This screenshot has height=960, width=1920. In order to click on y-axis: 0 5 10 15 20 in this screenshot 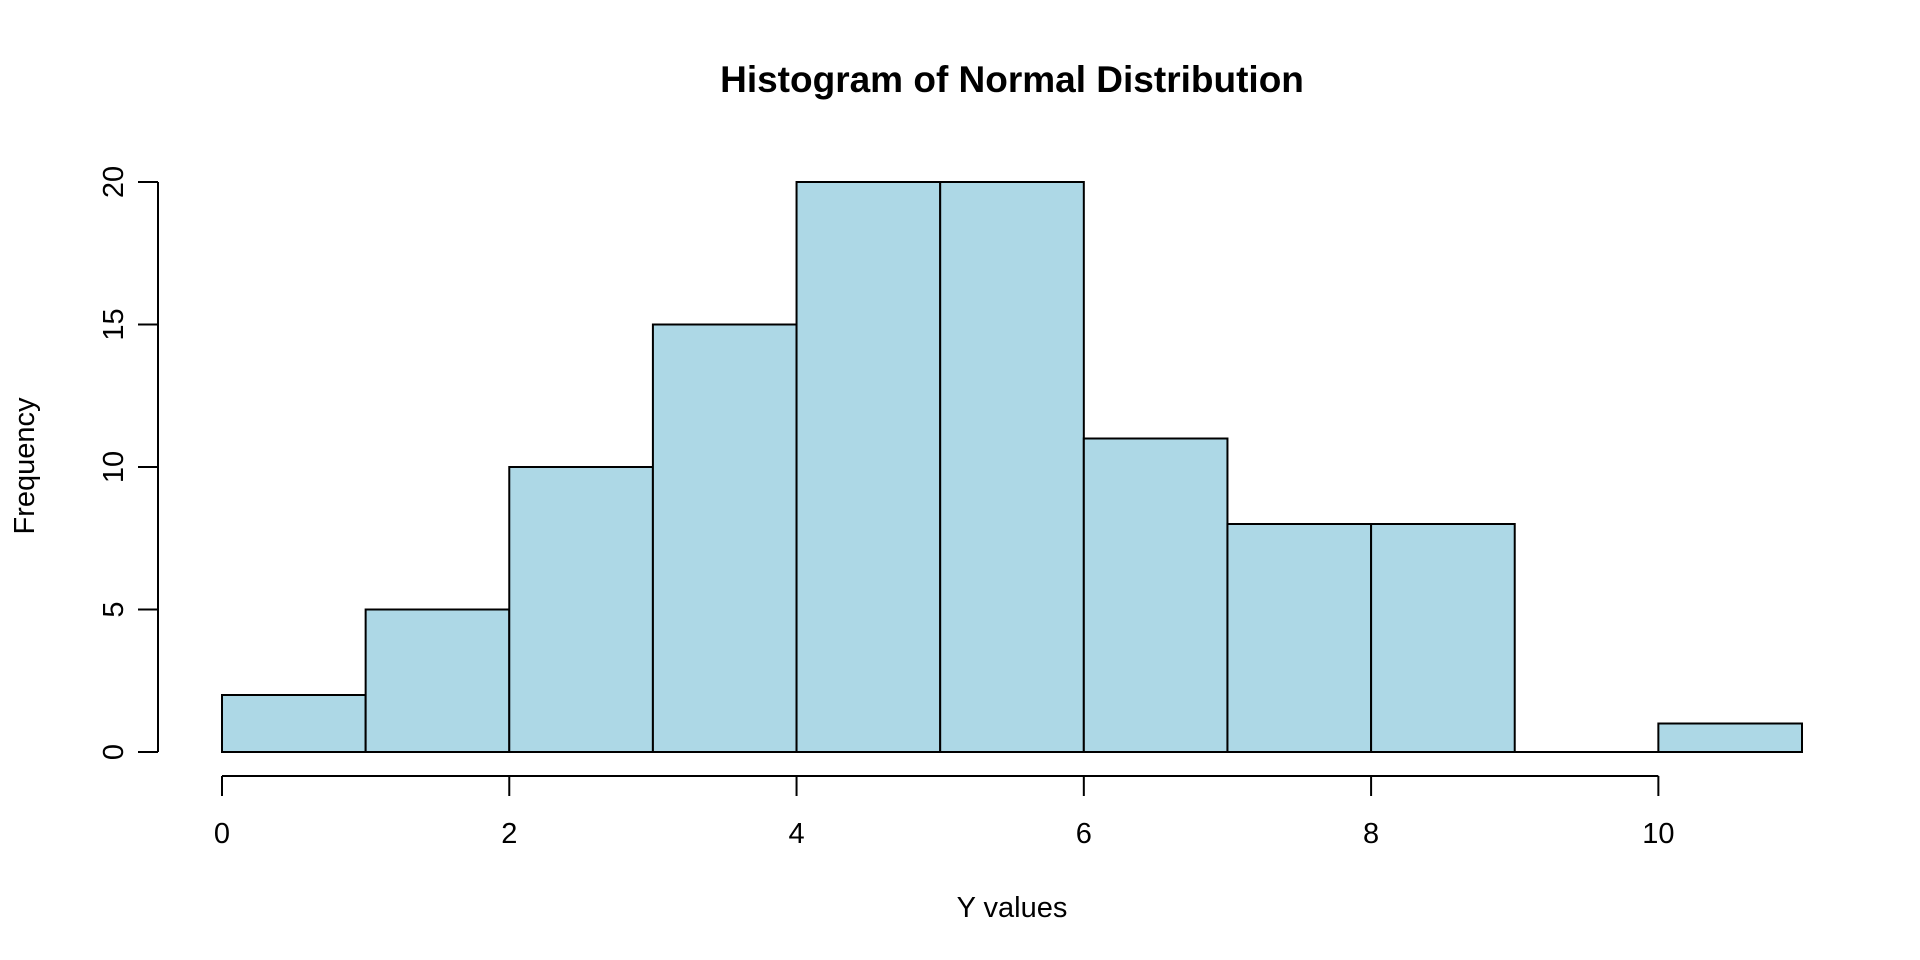, I will do `click(128, 463)`.